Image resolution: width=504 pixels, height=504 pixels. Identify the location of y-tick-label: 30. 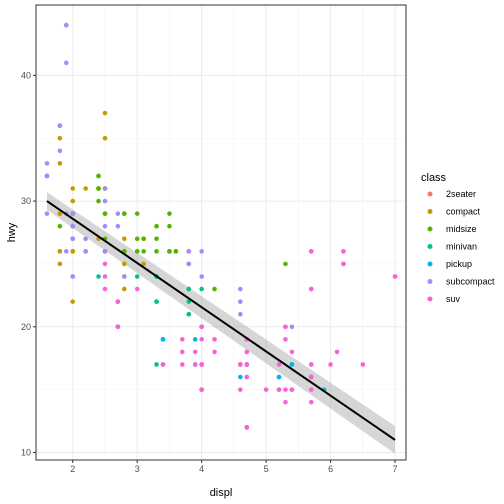
(26, 201).